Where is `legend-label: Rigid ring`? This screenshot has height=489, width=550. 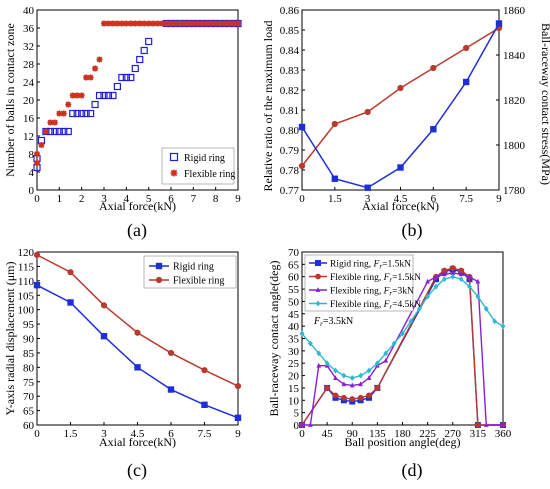
legend-label: Rigid ring is located at coordinates (193, 267).